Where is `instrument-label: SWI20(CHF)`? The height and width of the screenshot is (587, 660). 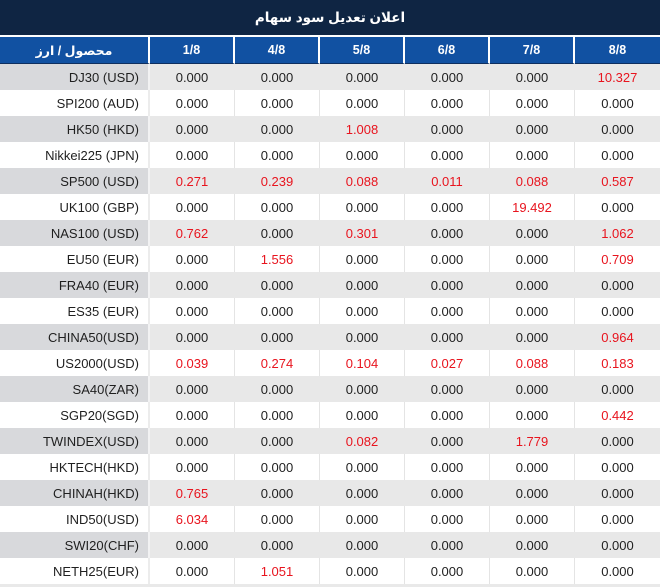
instrument-label: SWI20(CHF) is located at coordinates (75, 545).